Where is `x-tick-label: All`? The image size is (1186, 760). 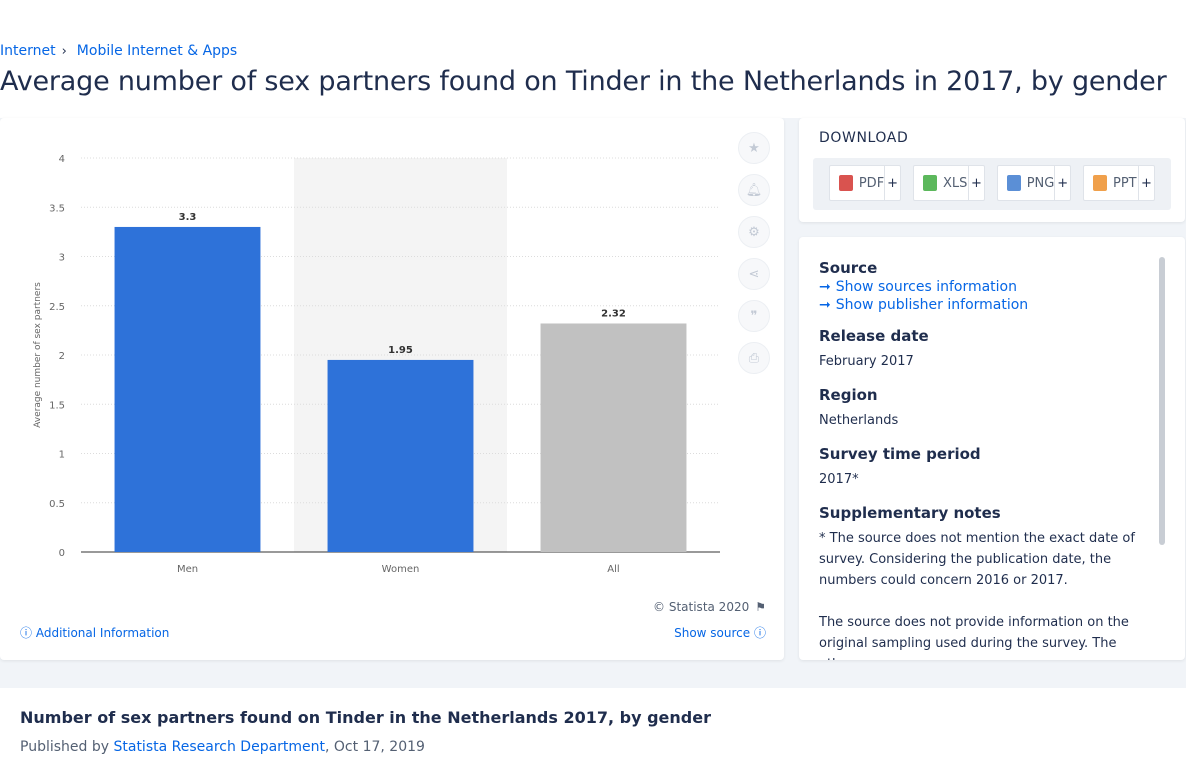 x-tick-label: All is located at coordinates (613, 569).